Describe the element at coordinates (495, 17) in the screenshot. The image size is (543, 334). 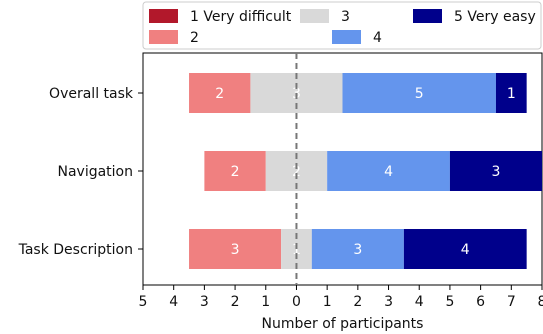
I see `legend-label: 5 Very easy` at that location.